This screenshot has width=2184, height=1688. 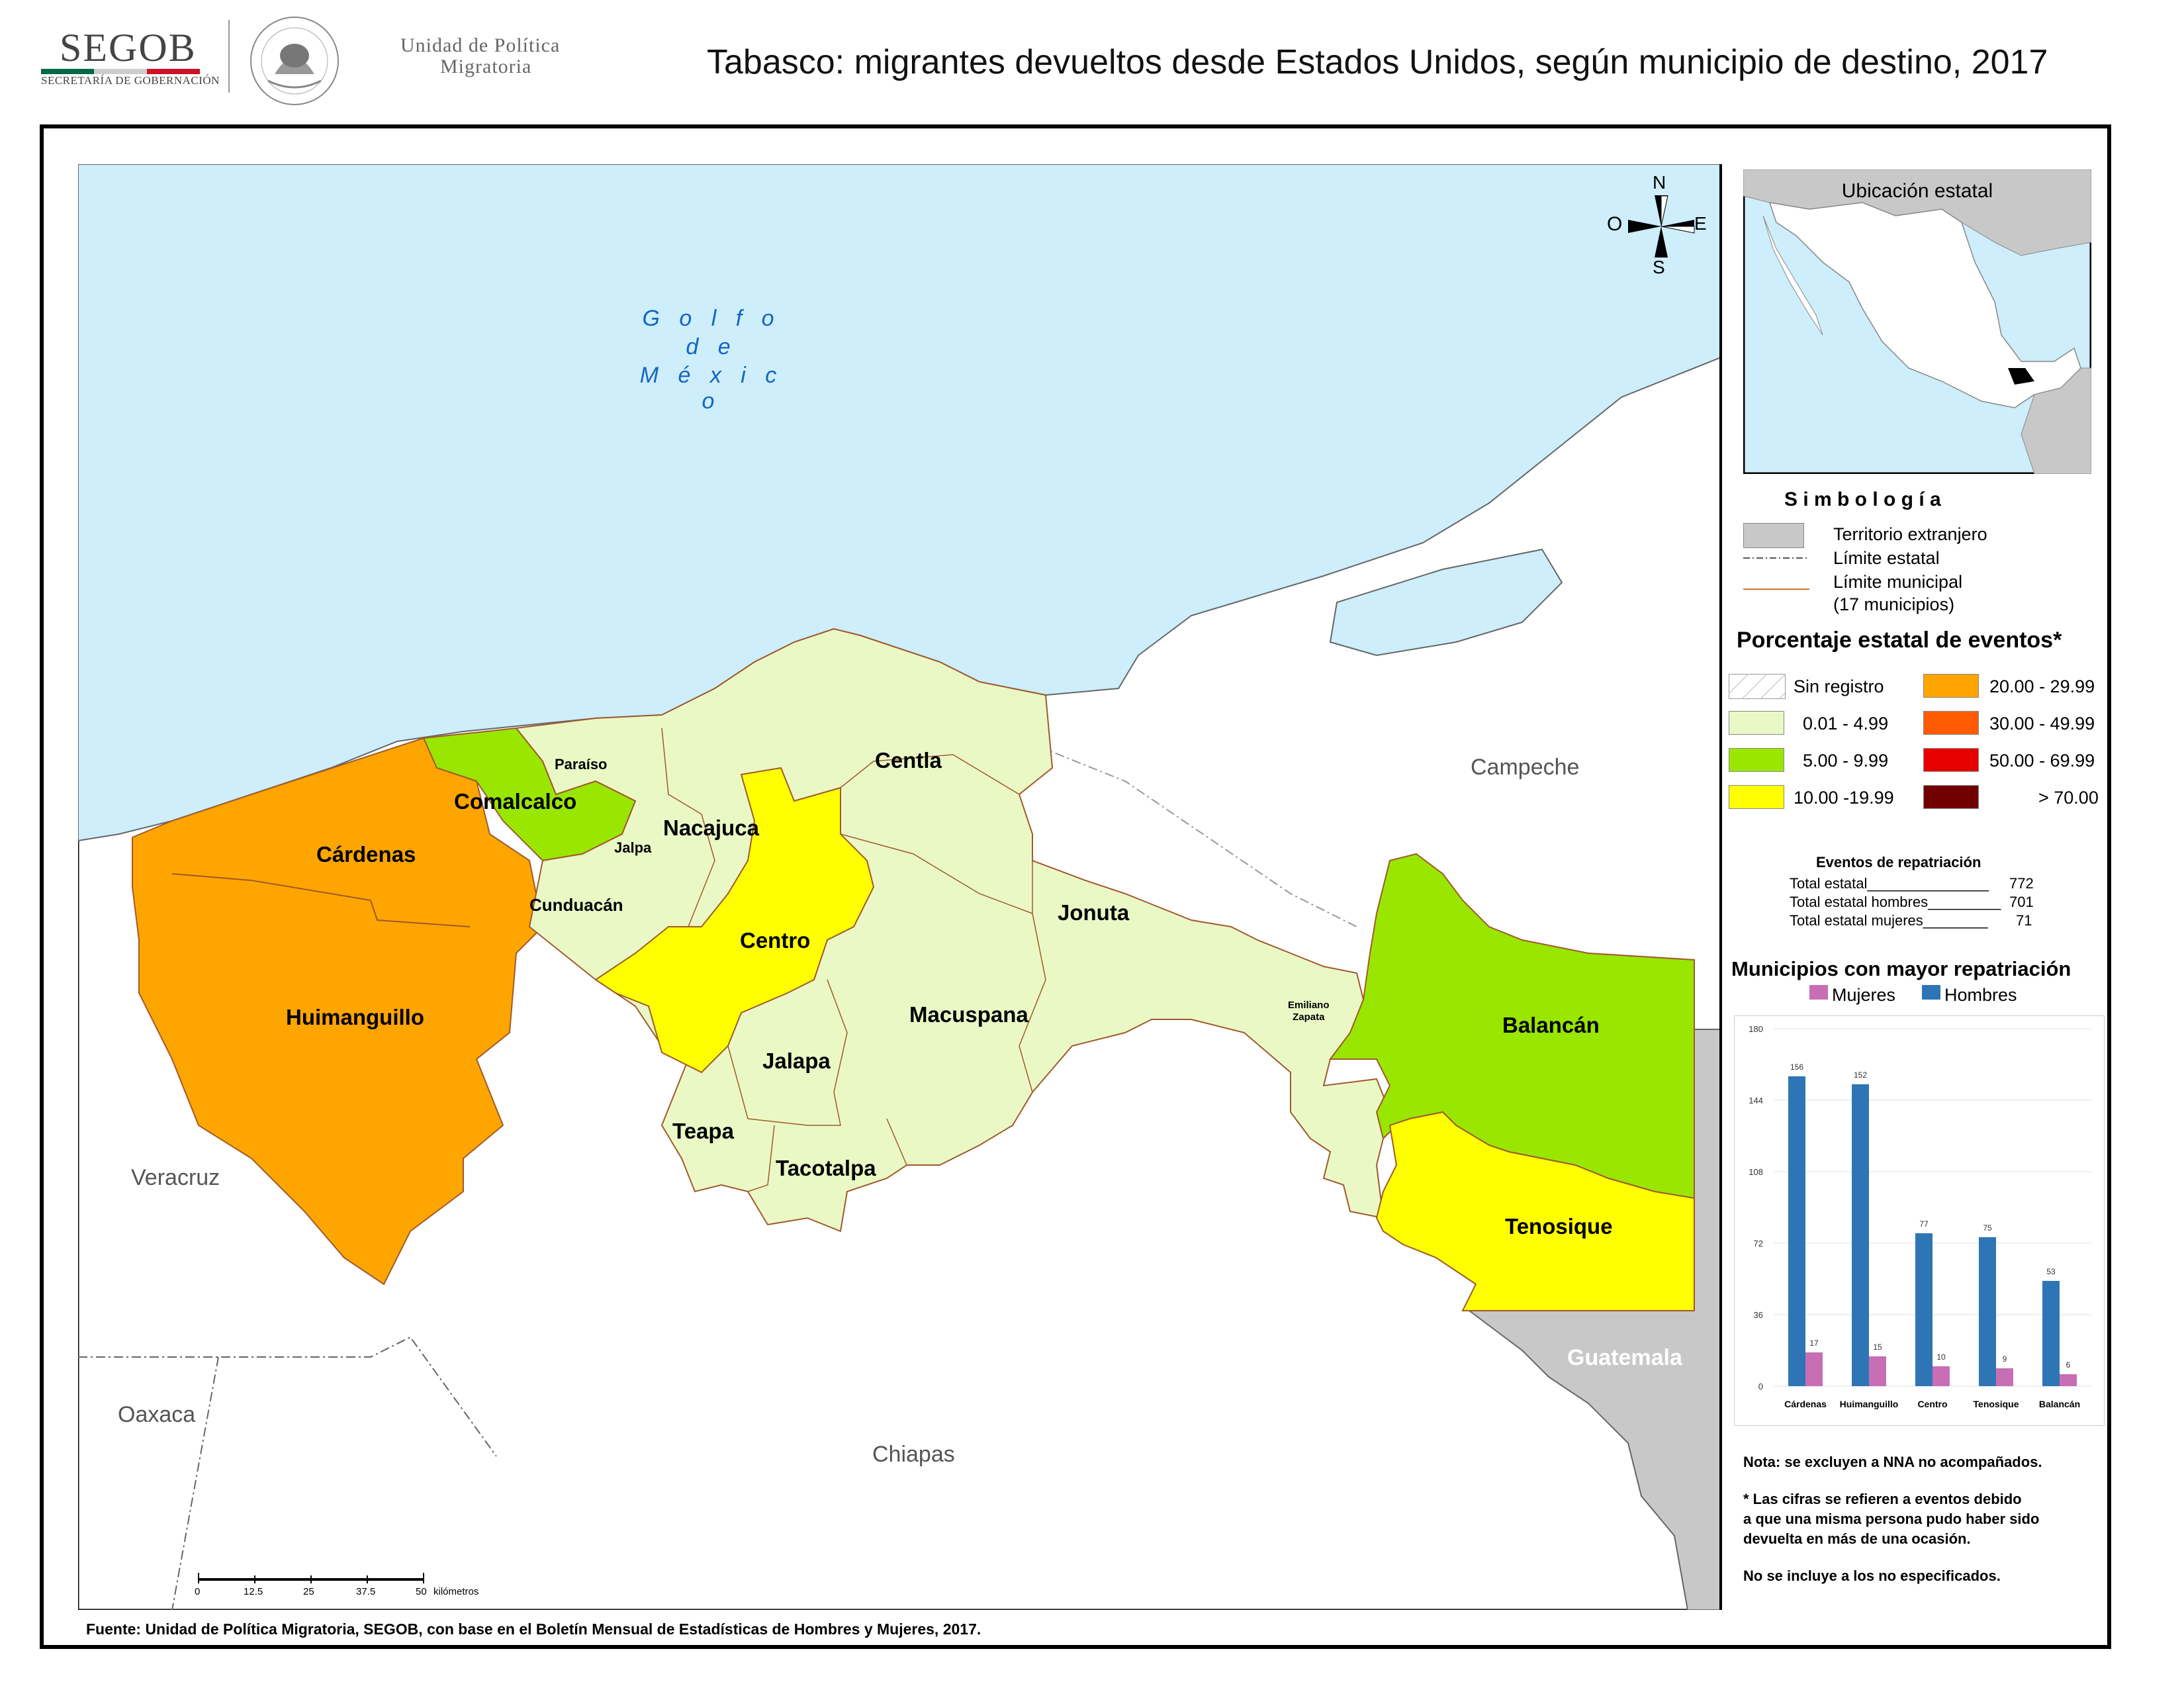 What do you see at coordinates (2068, 1365) in the screenshot?
I see `chart-data-label: 6` at bounding box center [2068, 1365].